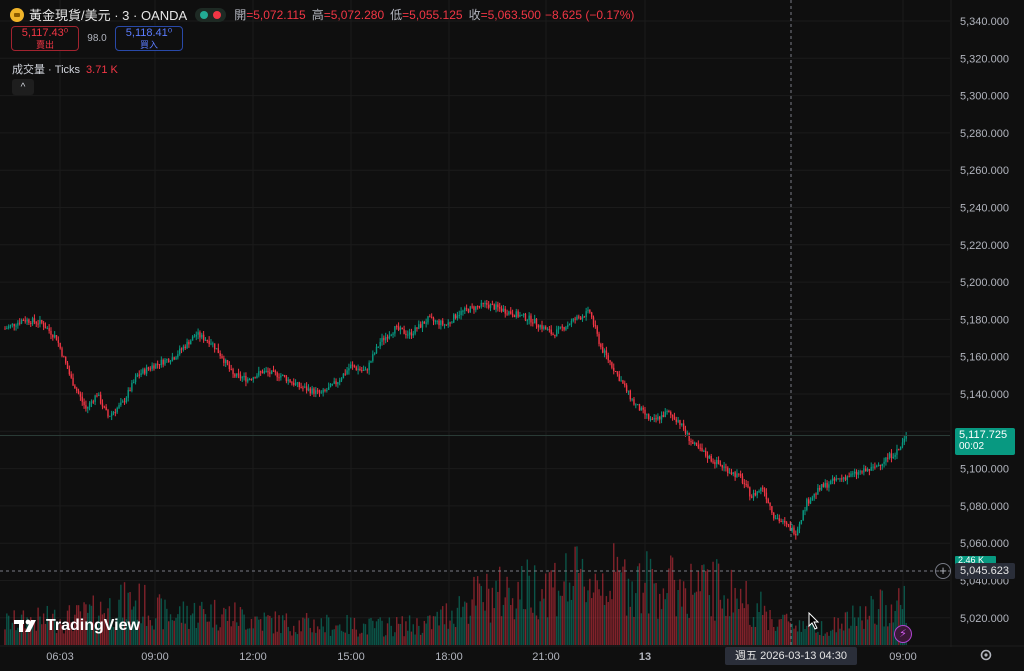 The width and height of the screenshot is (1024, 671). What do you see at coordinates (984, 209) in the screenshot?
I see `price-tick-label: 5,240.000` at bounding box center [984, 209].